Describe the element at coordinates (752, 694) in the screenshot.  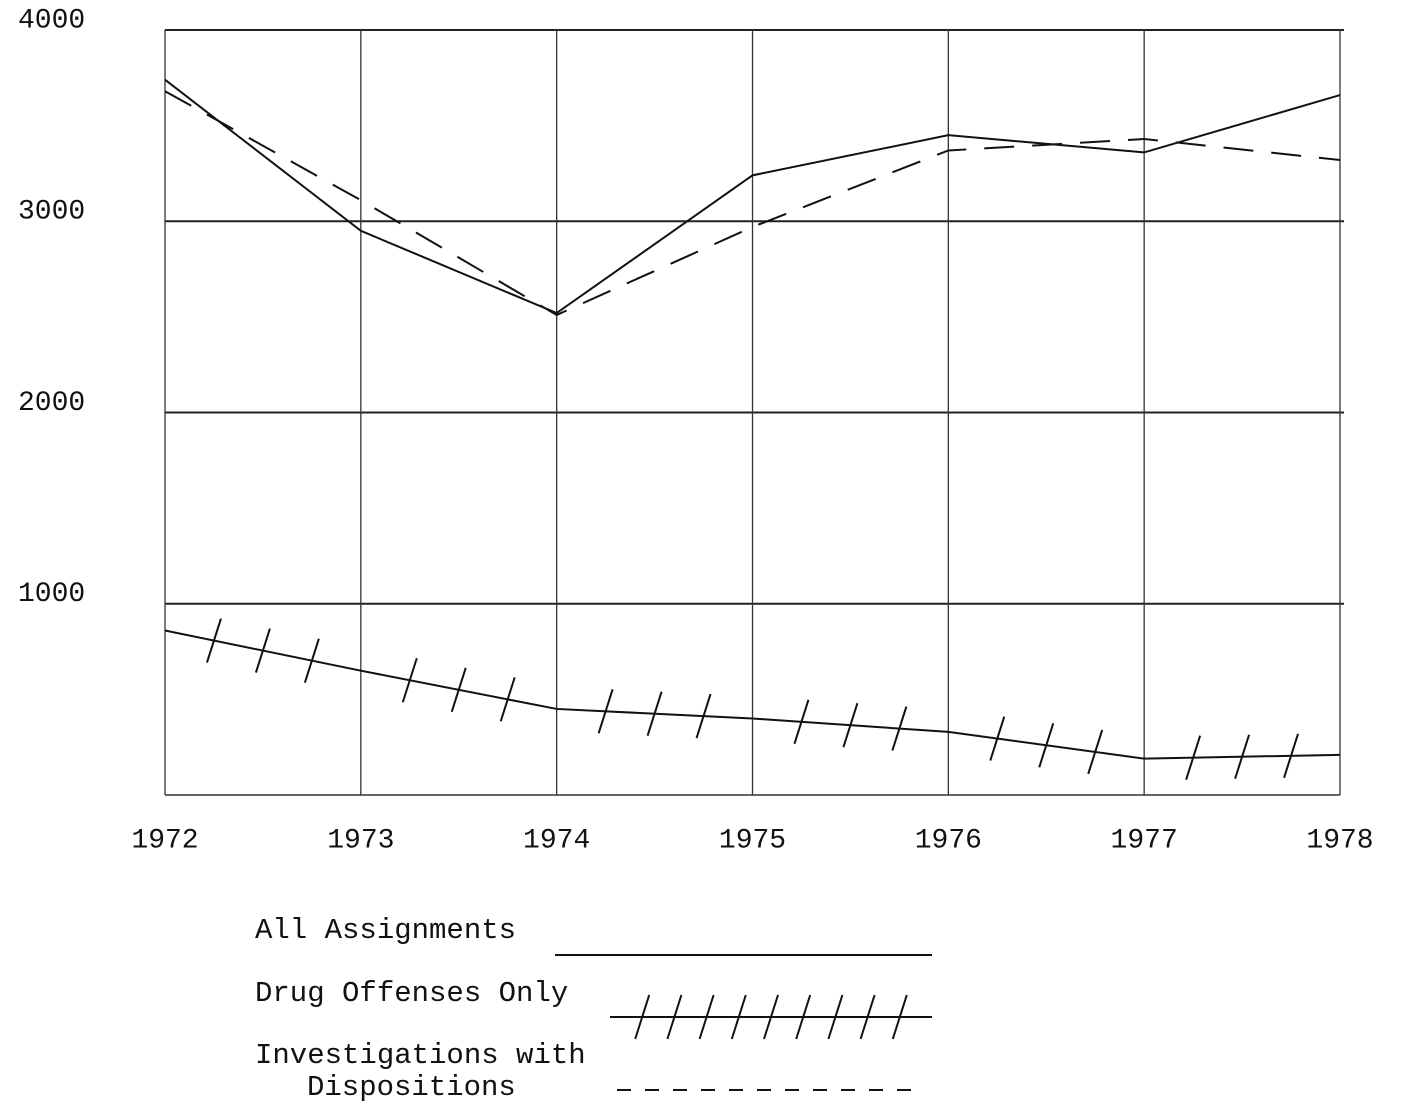
I see `series-line` at that location.